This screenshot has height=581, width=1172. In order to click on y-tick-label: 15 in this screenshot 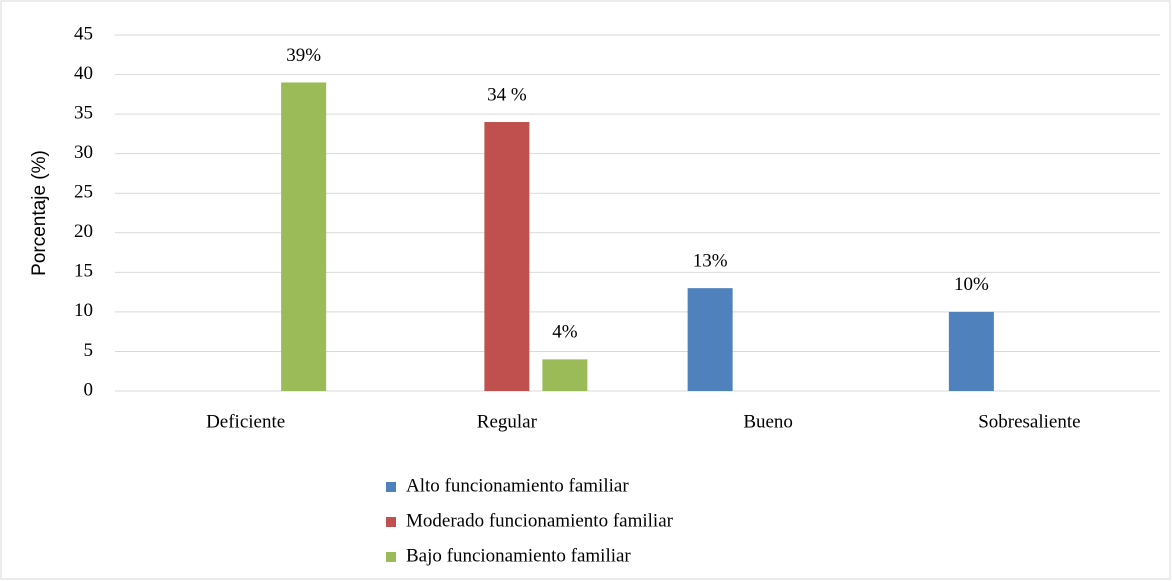, I will do `click(83, 271)`.